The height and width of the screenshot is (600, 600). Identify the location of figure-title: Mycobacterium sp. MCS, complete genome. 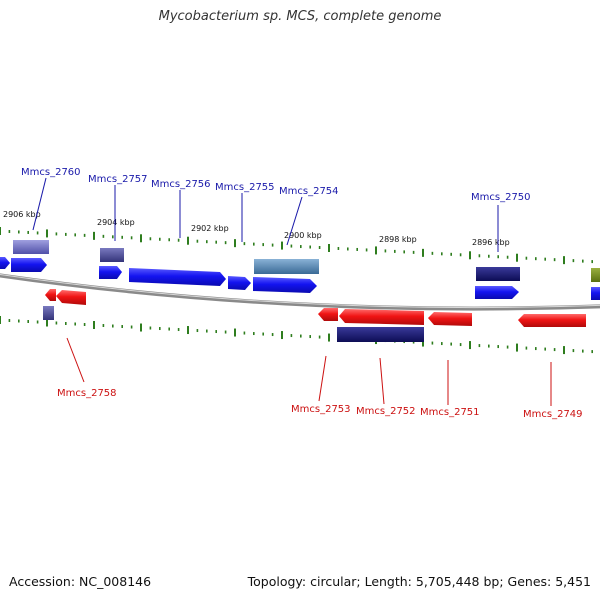
(300, 16).